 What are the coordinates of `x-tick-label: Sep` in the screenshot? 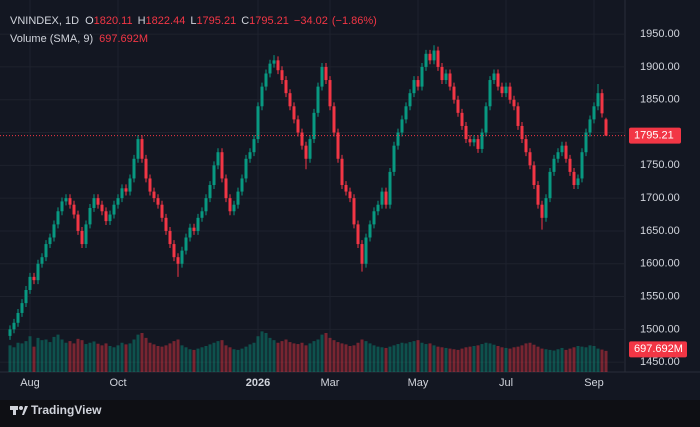 It's located at (594, 383).